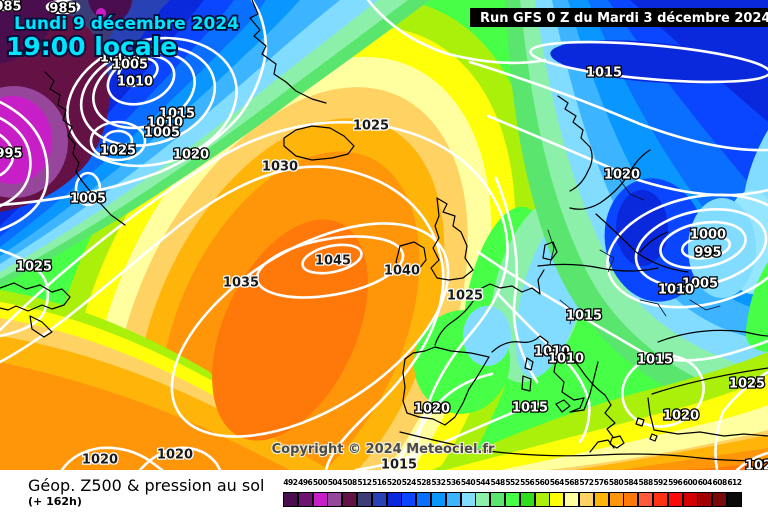 This screenshot has height=512, width=768. Describe the element at coordinates (705, 482) in the screenshot. I see `scale-value: 604` at that location.